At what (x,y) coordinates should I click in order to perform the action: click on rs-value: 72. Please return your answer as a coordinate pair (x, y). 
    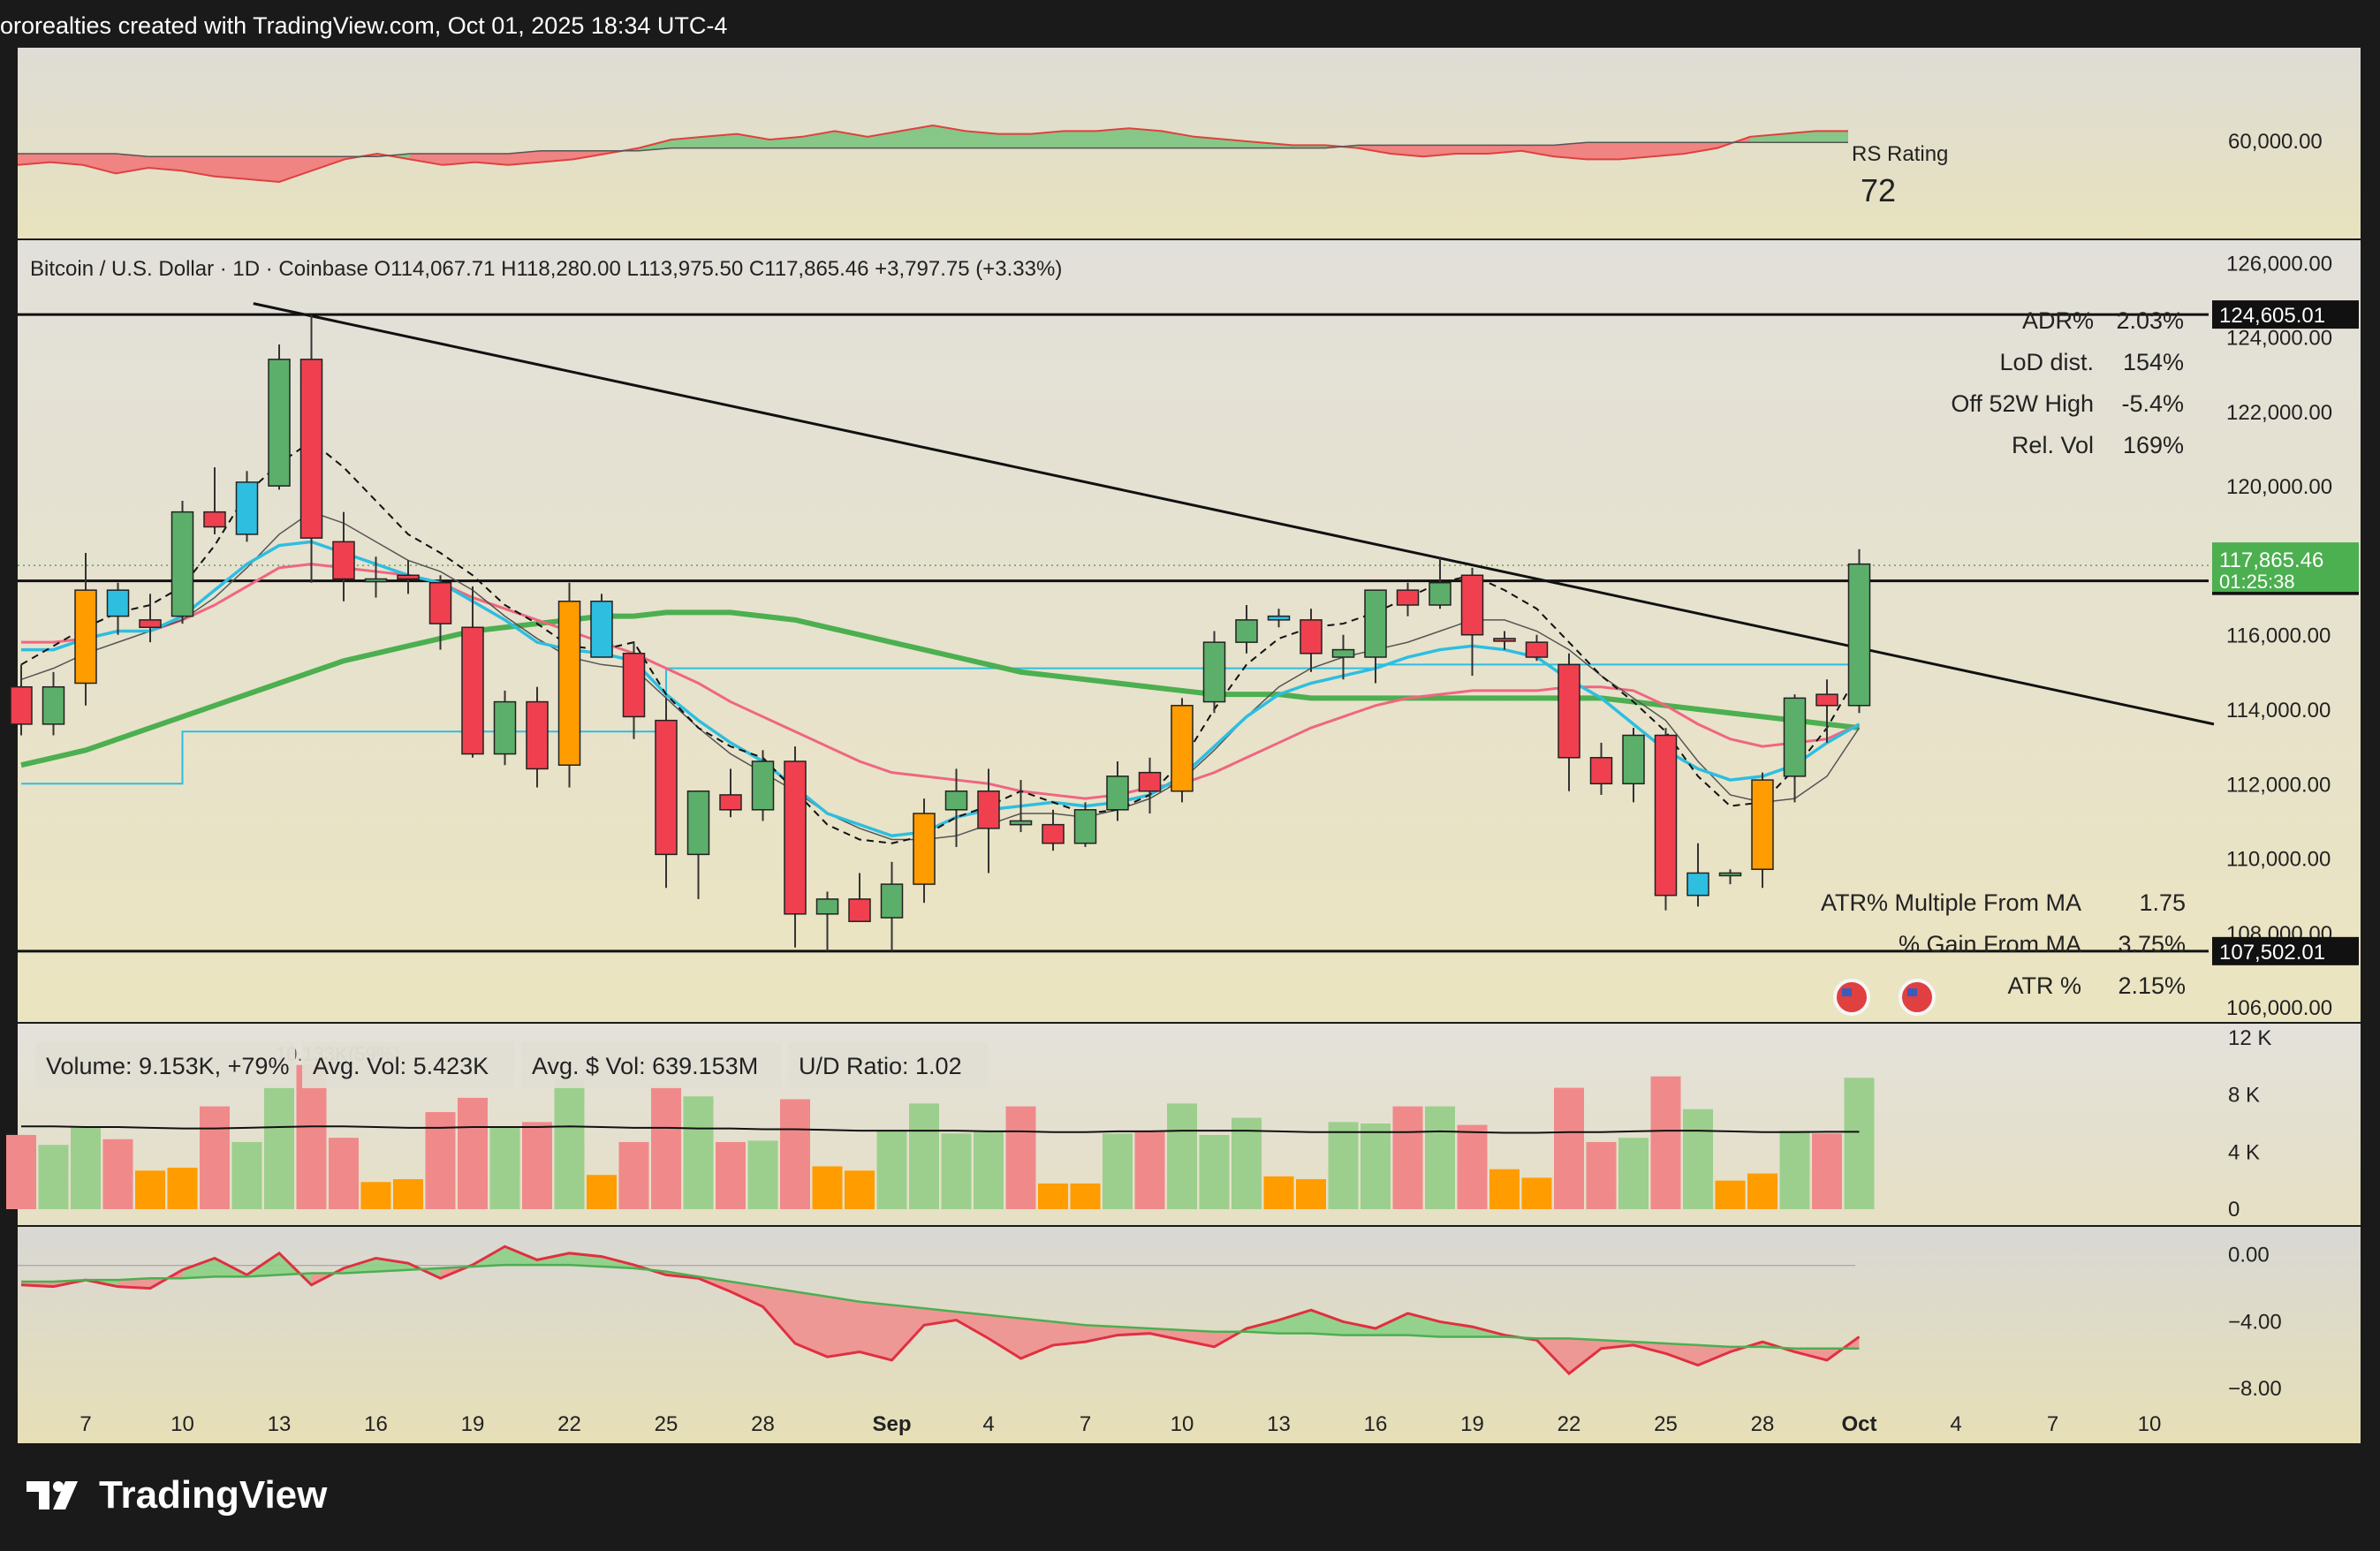
    Looking at the image, I should click on (1879, 190).